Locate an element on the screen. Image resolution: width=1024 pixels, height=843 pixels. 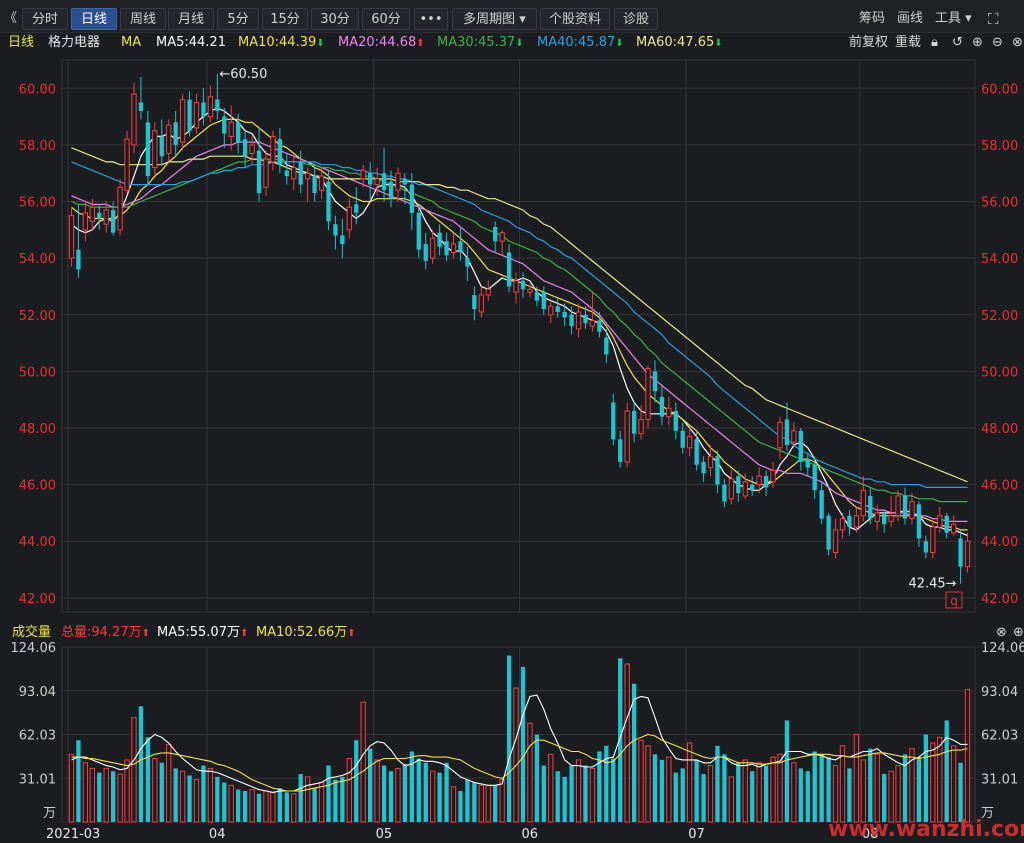
forward-adjust-button: 前复权 is located at coordinates (869, 42).